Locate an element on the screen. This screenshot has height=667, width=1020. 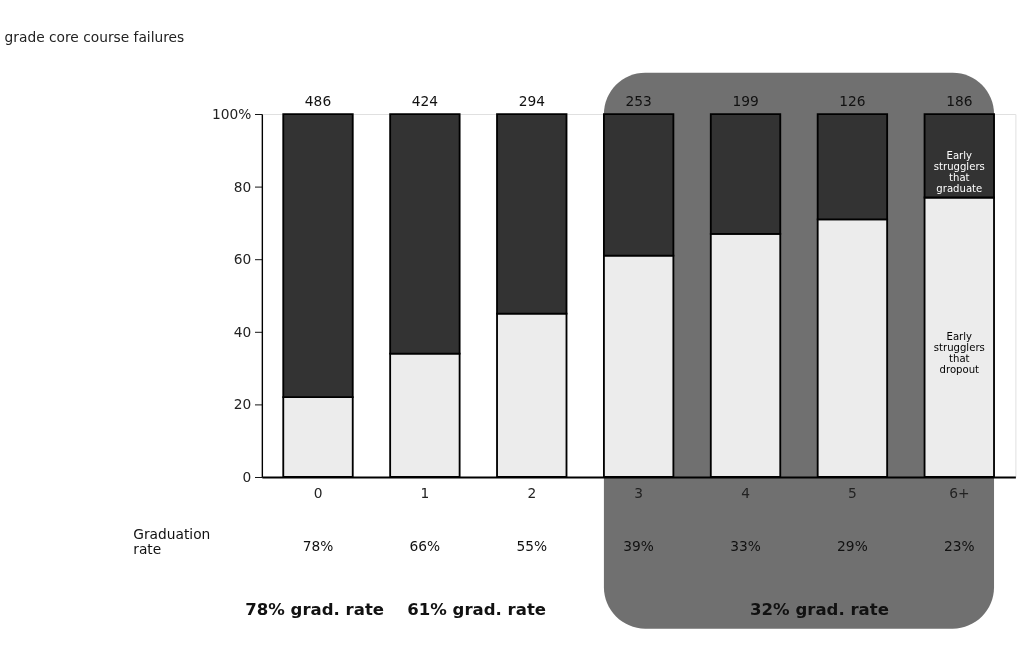
text: 39% is located at coordinates (638, 545).